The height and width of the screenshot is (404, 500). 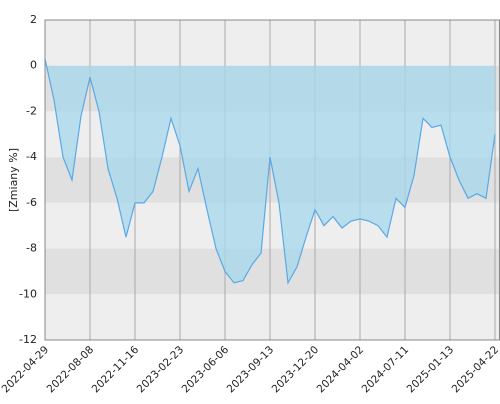 I want to click on y-tick-label: -4, so click(x=31, y=156).